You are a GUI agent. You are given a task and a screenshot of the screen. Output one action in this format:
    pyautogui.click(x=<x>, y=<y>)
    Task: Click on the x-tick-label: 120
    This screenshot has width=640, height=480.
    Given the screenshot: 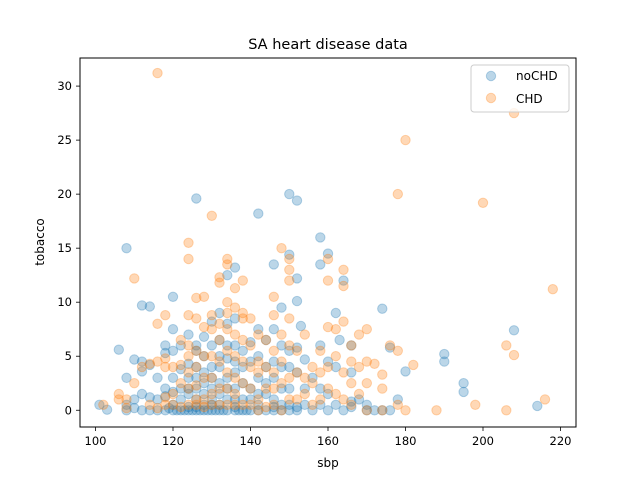 What is the action you would take?
    pyautogui.click(x=173, y=441)
    